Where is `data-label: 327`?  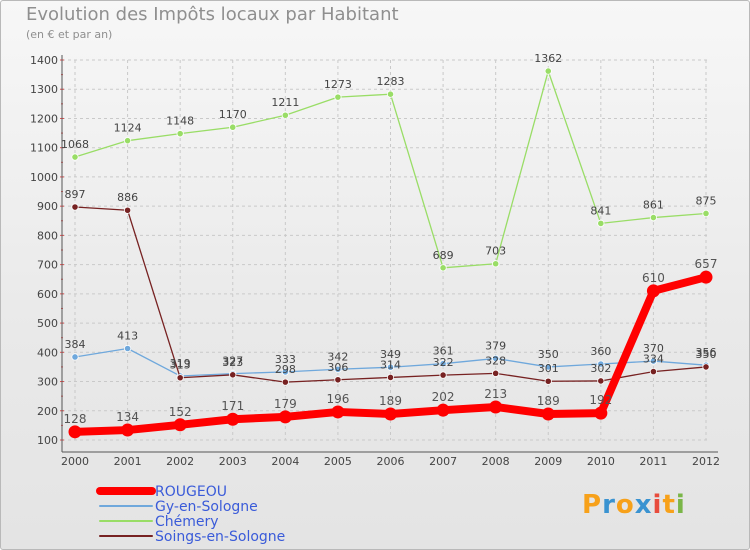
data-label: 327 is located at coordinates (232, 361).